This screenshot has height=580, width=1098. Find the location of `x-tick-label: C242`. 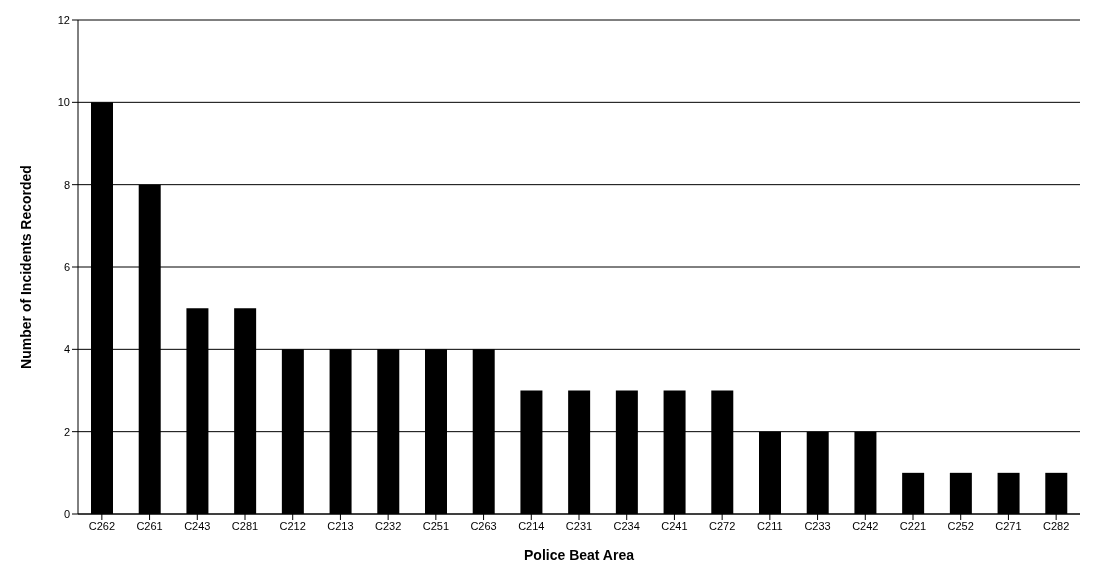

x-tick-label: C242 is located at coordinates (865, 525).